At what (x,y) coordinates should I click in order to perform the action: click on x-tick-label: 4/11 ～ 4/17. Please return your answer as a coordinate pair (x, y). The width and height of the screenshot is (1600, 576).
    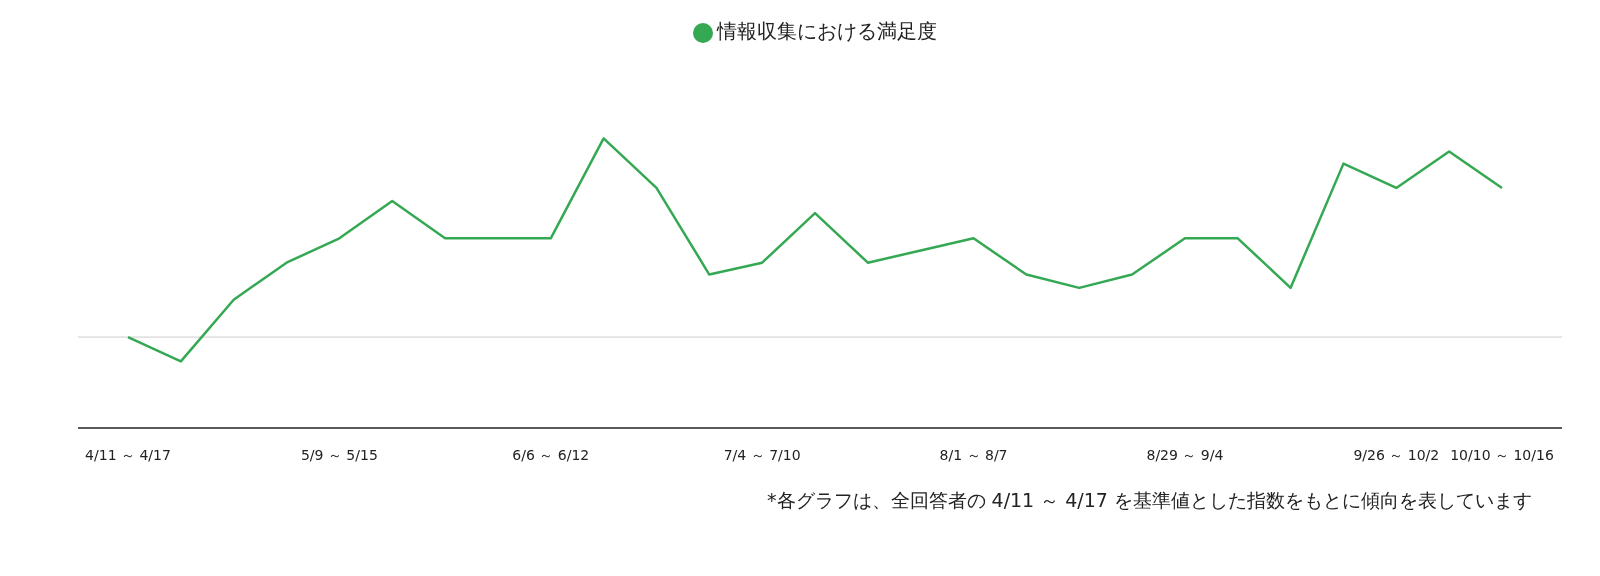
    Looking at the image, I should click on (128, 454).